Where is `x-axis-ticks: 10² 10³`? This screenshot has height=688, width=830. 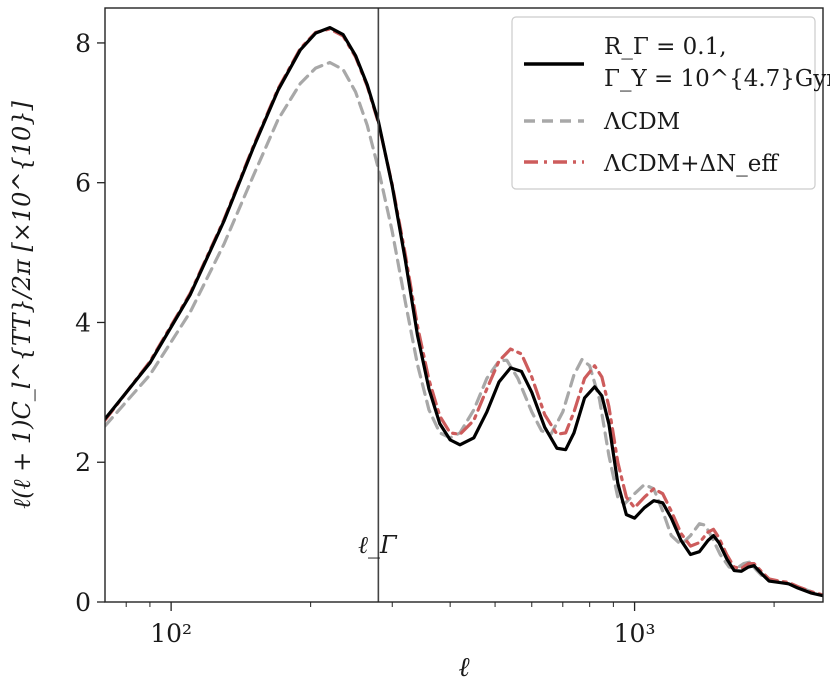
x-axis-ticks: 10² 10³ is located at coordinates (450, 625).